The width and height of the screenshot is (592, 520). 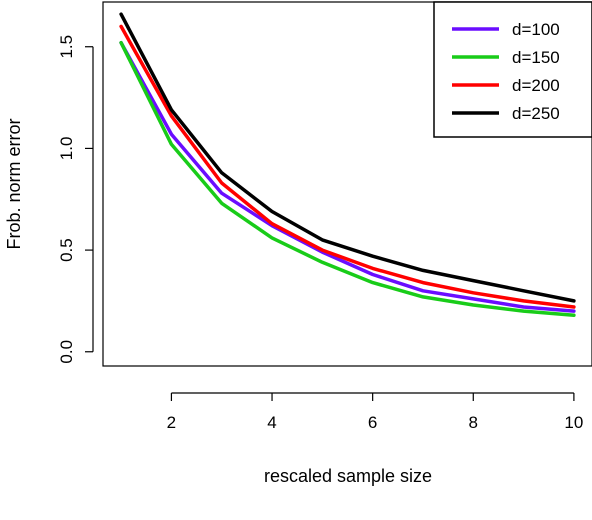 What do you see at coordinates (536, 85) in the screenshot?
I see `legend-label: d=200` at bounding box center [536, 85].